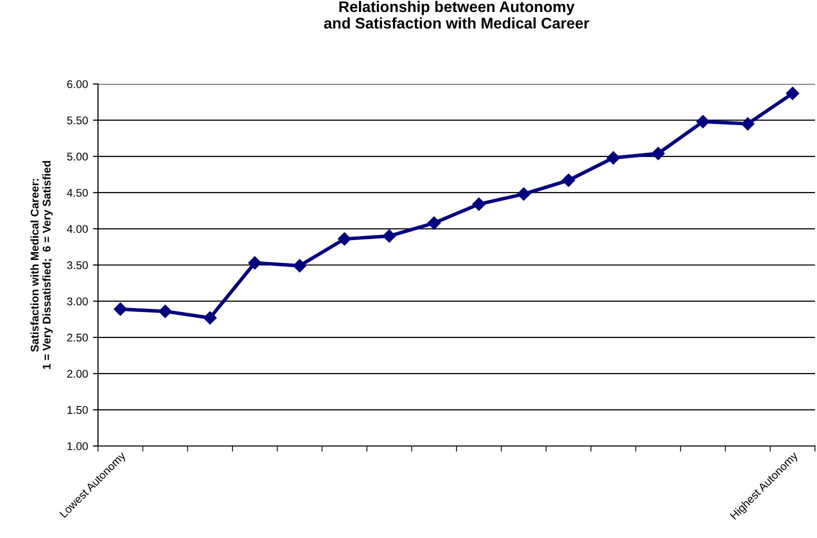 The height and width of the screenshot is (538, 817). I want to click on y-tick-label: 4.50, so click(77, 192).